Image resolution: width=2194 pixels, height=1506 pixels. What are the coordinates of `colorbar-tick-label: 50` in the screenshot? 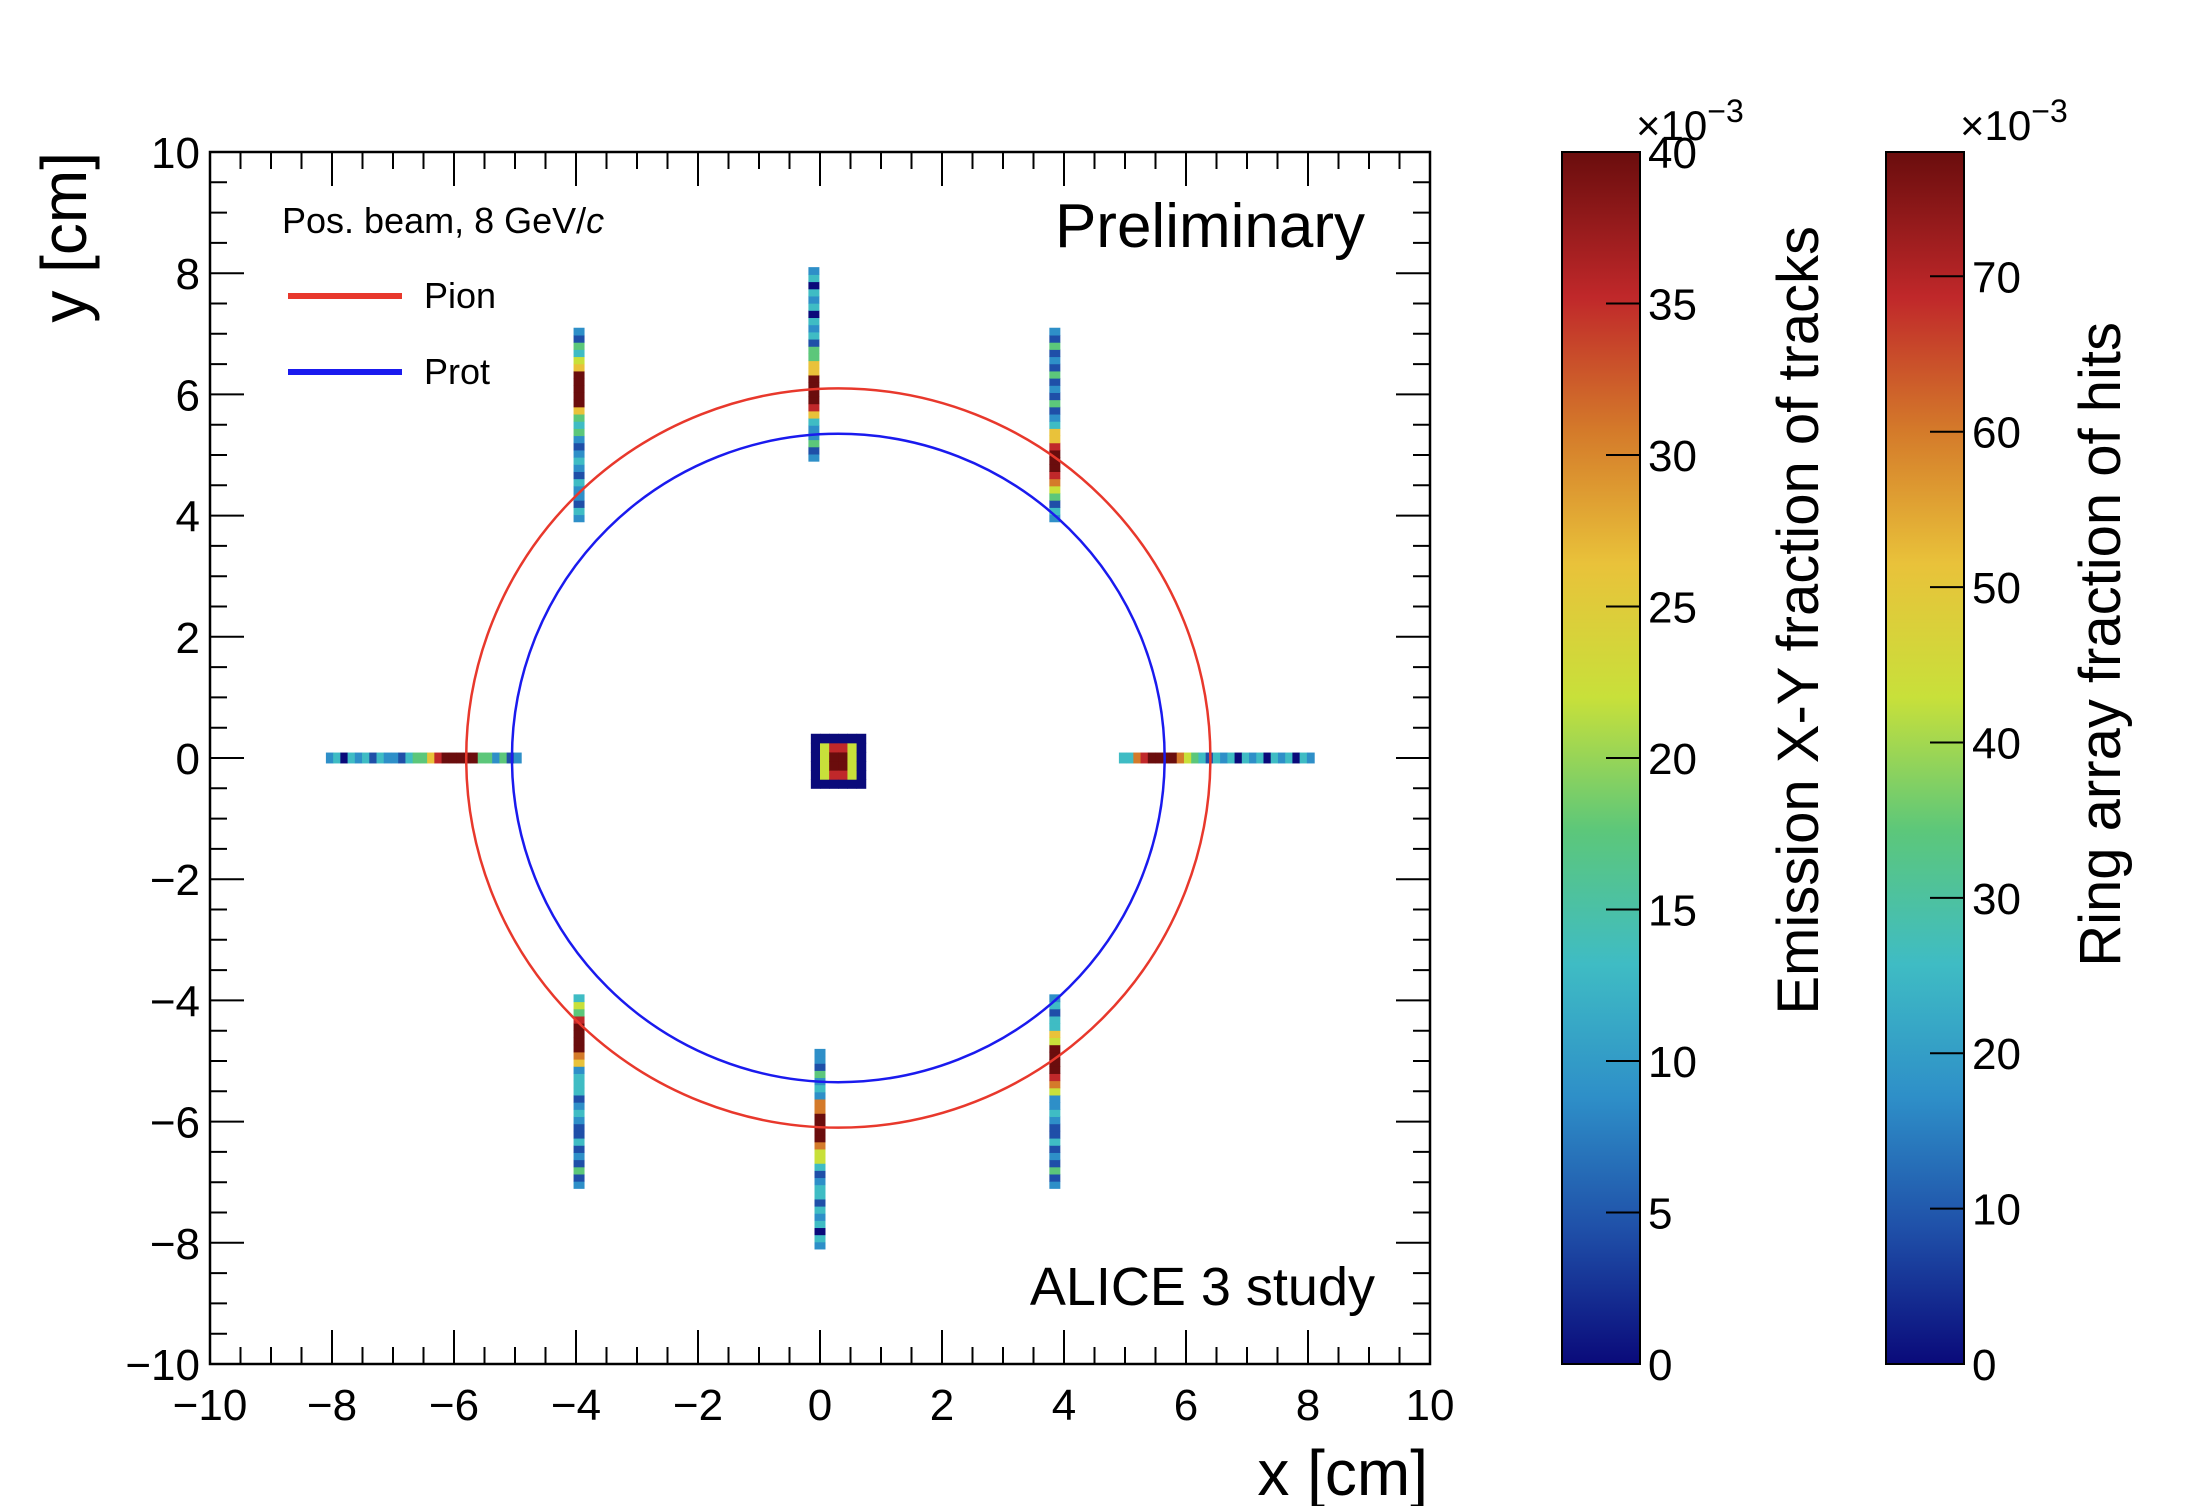 It's located at (1996, 588).